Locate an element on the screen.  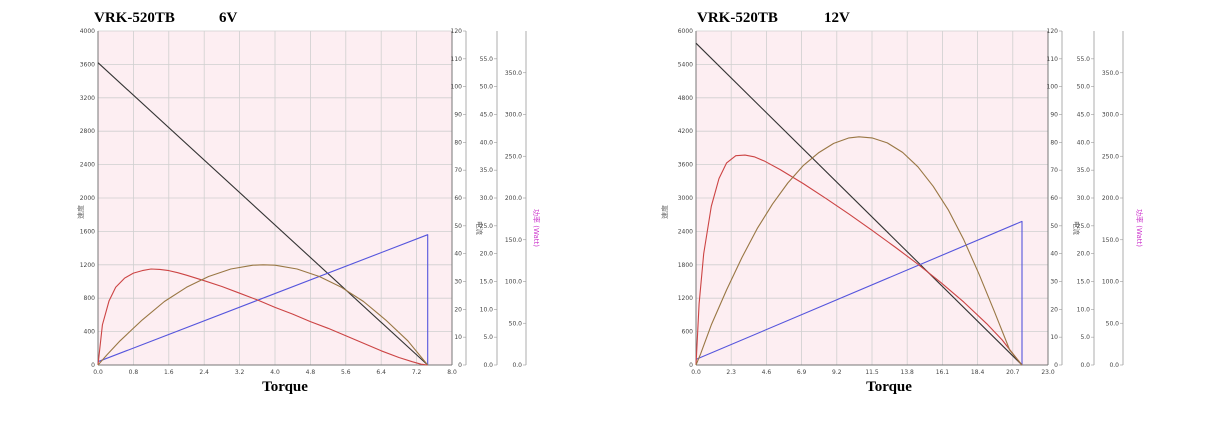
x-tick-label: 20.7 is located at coordinates (1013, 372).